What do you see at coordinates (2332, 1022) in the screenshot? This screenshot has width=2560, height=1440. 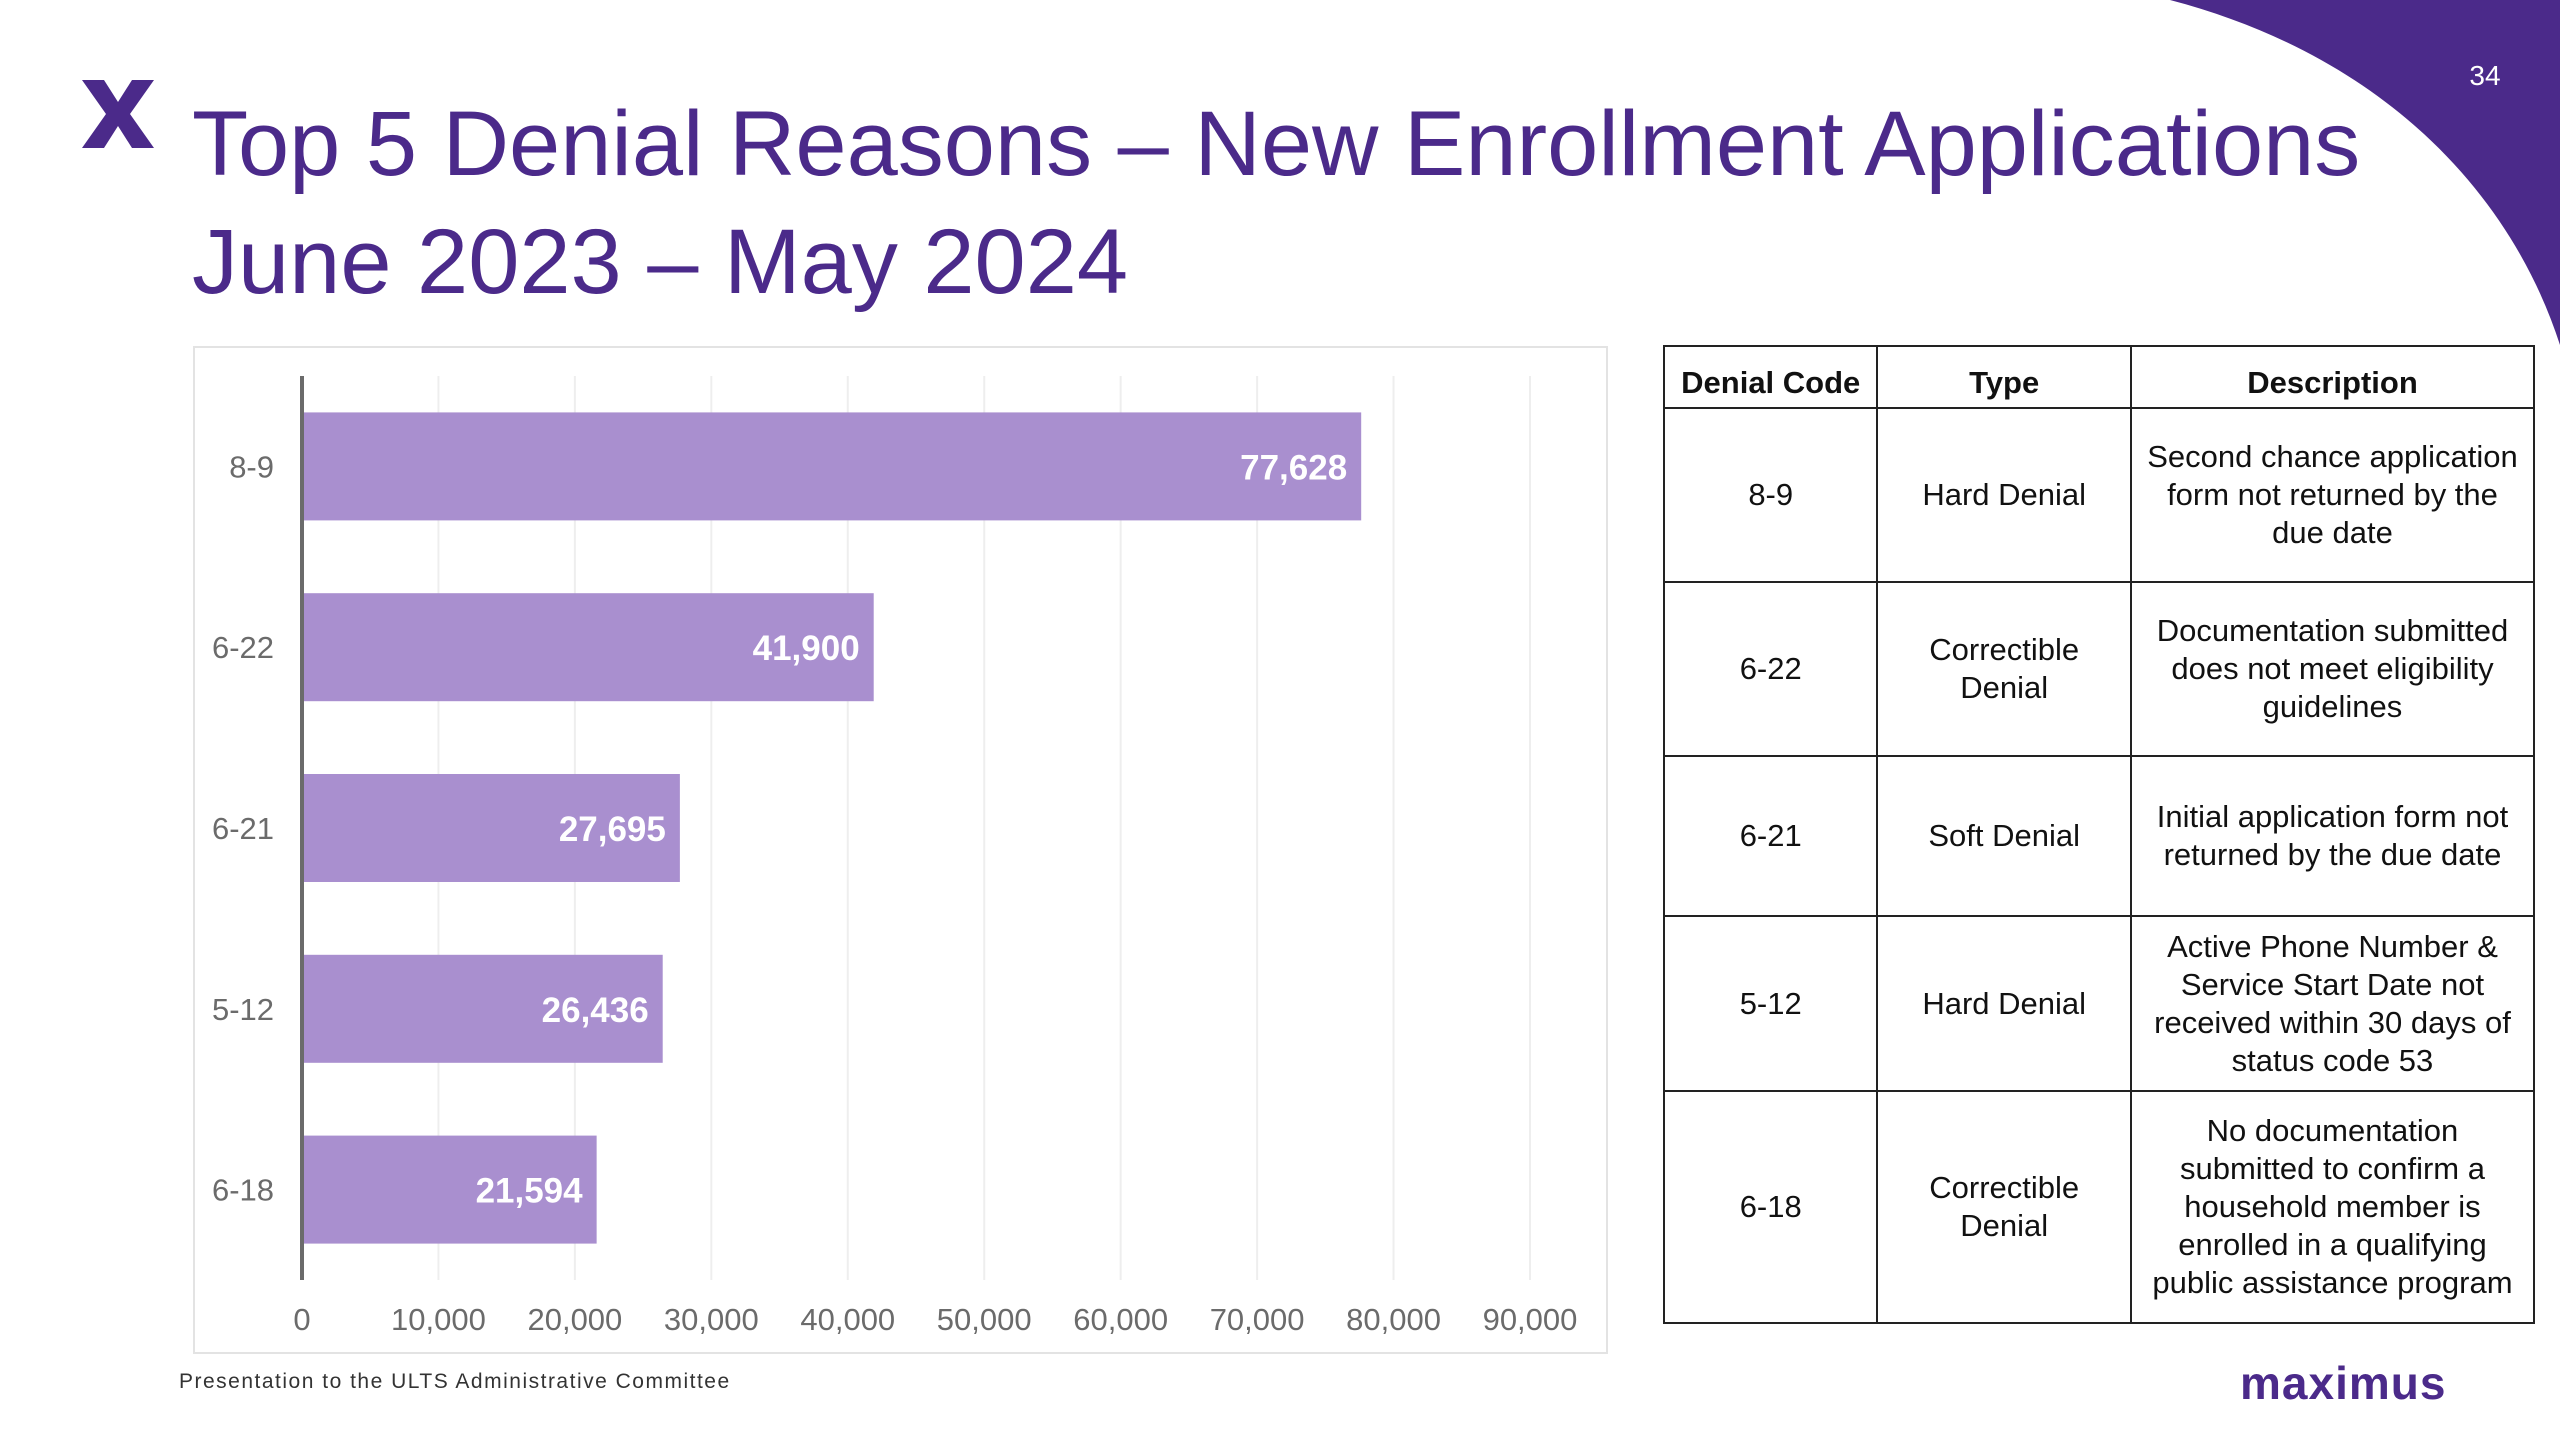 I see `cell-description-line: received within 30 days of` at bounding box center [2332, 1022].